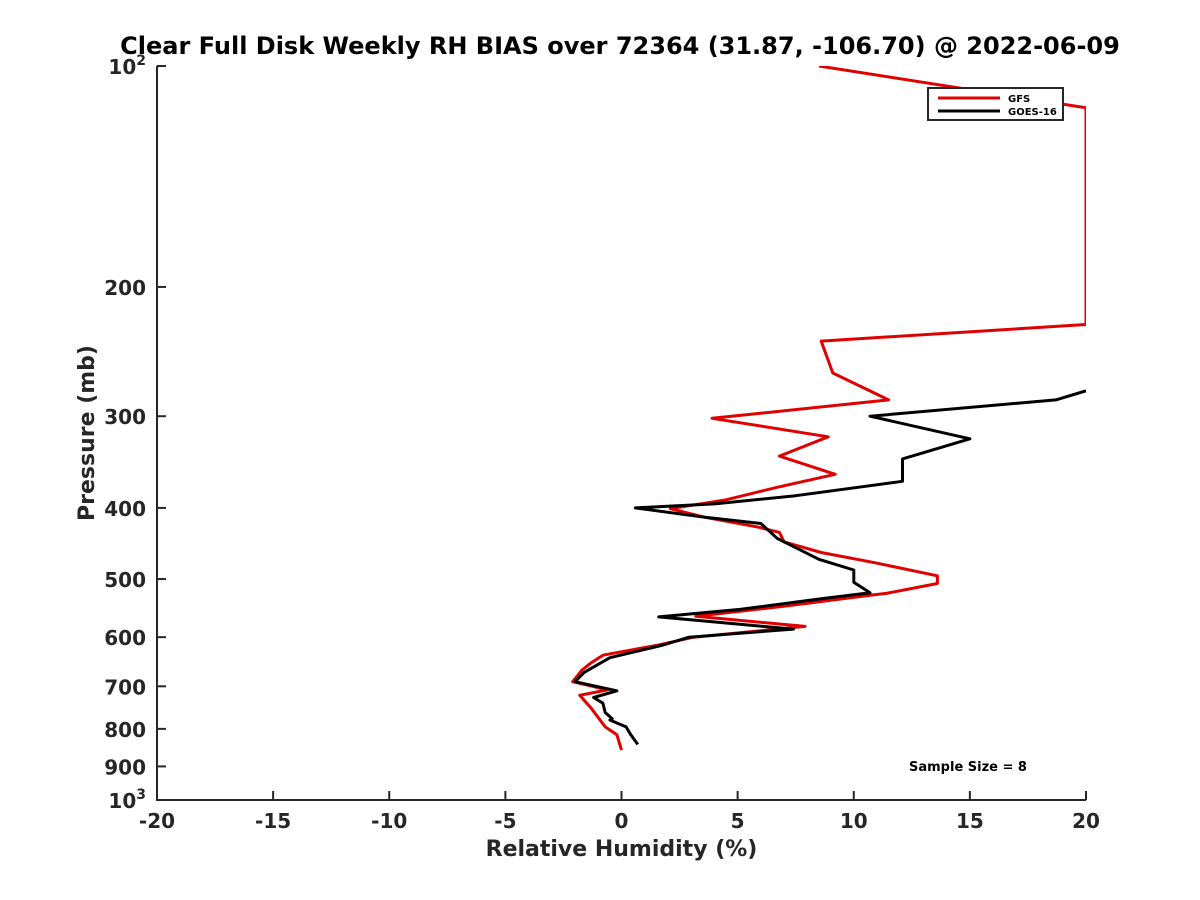 This screenshot has width=1200, height=900. I want to click on y-tick-label: 900, so click(125, 767).